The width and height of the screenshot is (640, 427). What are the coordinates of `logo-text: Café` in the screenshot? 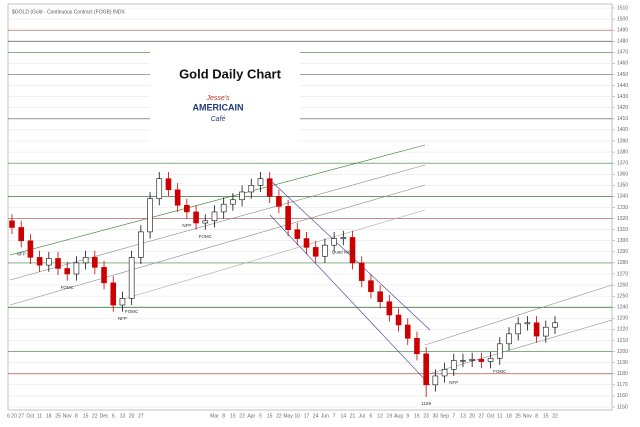 It's located at (218, 119).